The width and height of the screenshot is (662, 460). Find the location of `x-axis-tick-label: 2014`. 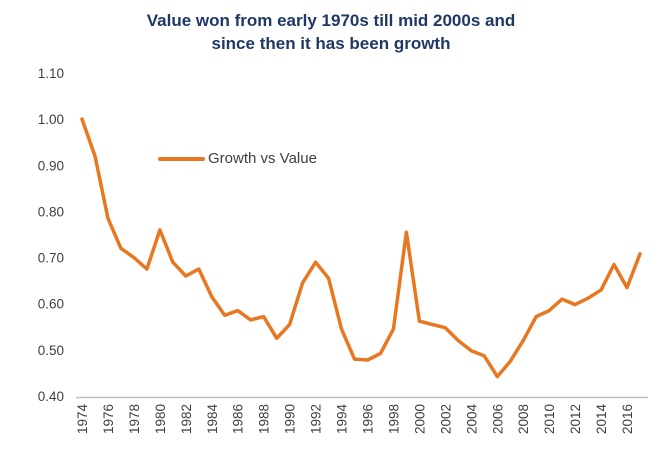

x-axis-tick-label: 2014 is located at coordinates (601, 419).